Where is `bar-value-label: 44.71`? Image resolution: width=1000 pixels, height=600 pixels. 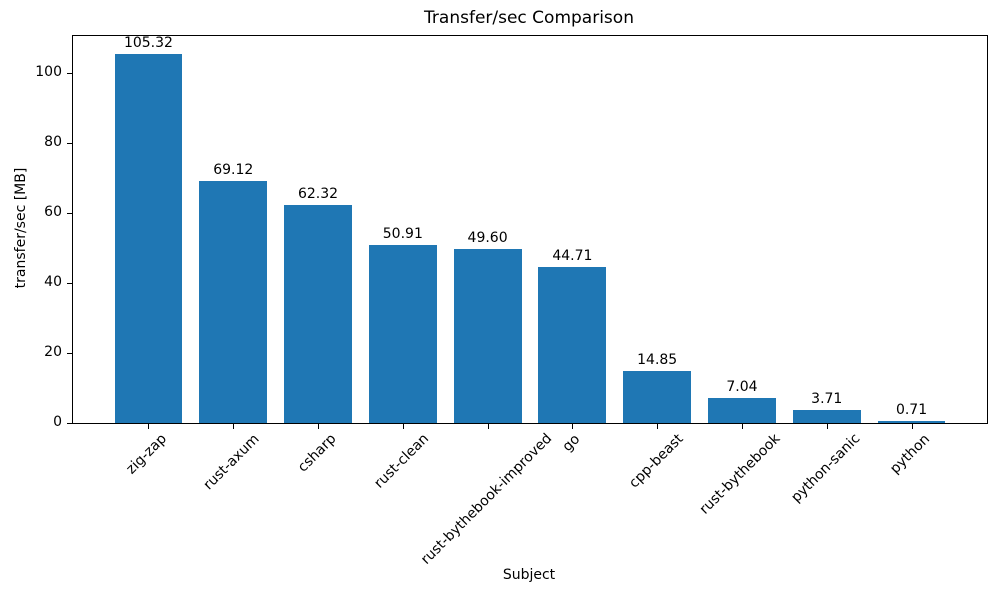
bar-value-label: 44.71 is located at coordinates (572, 255).